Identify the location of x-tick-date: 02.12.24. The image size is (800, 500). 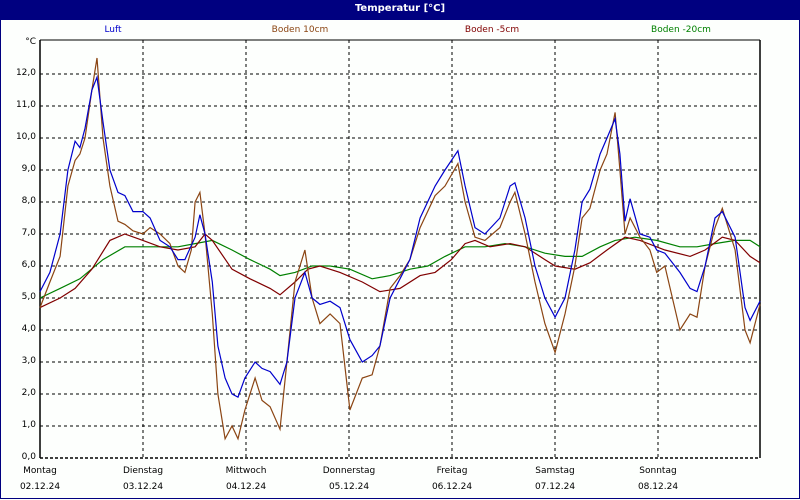
(40, 487).